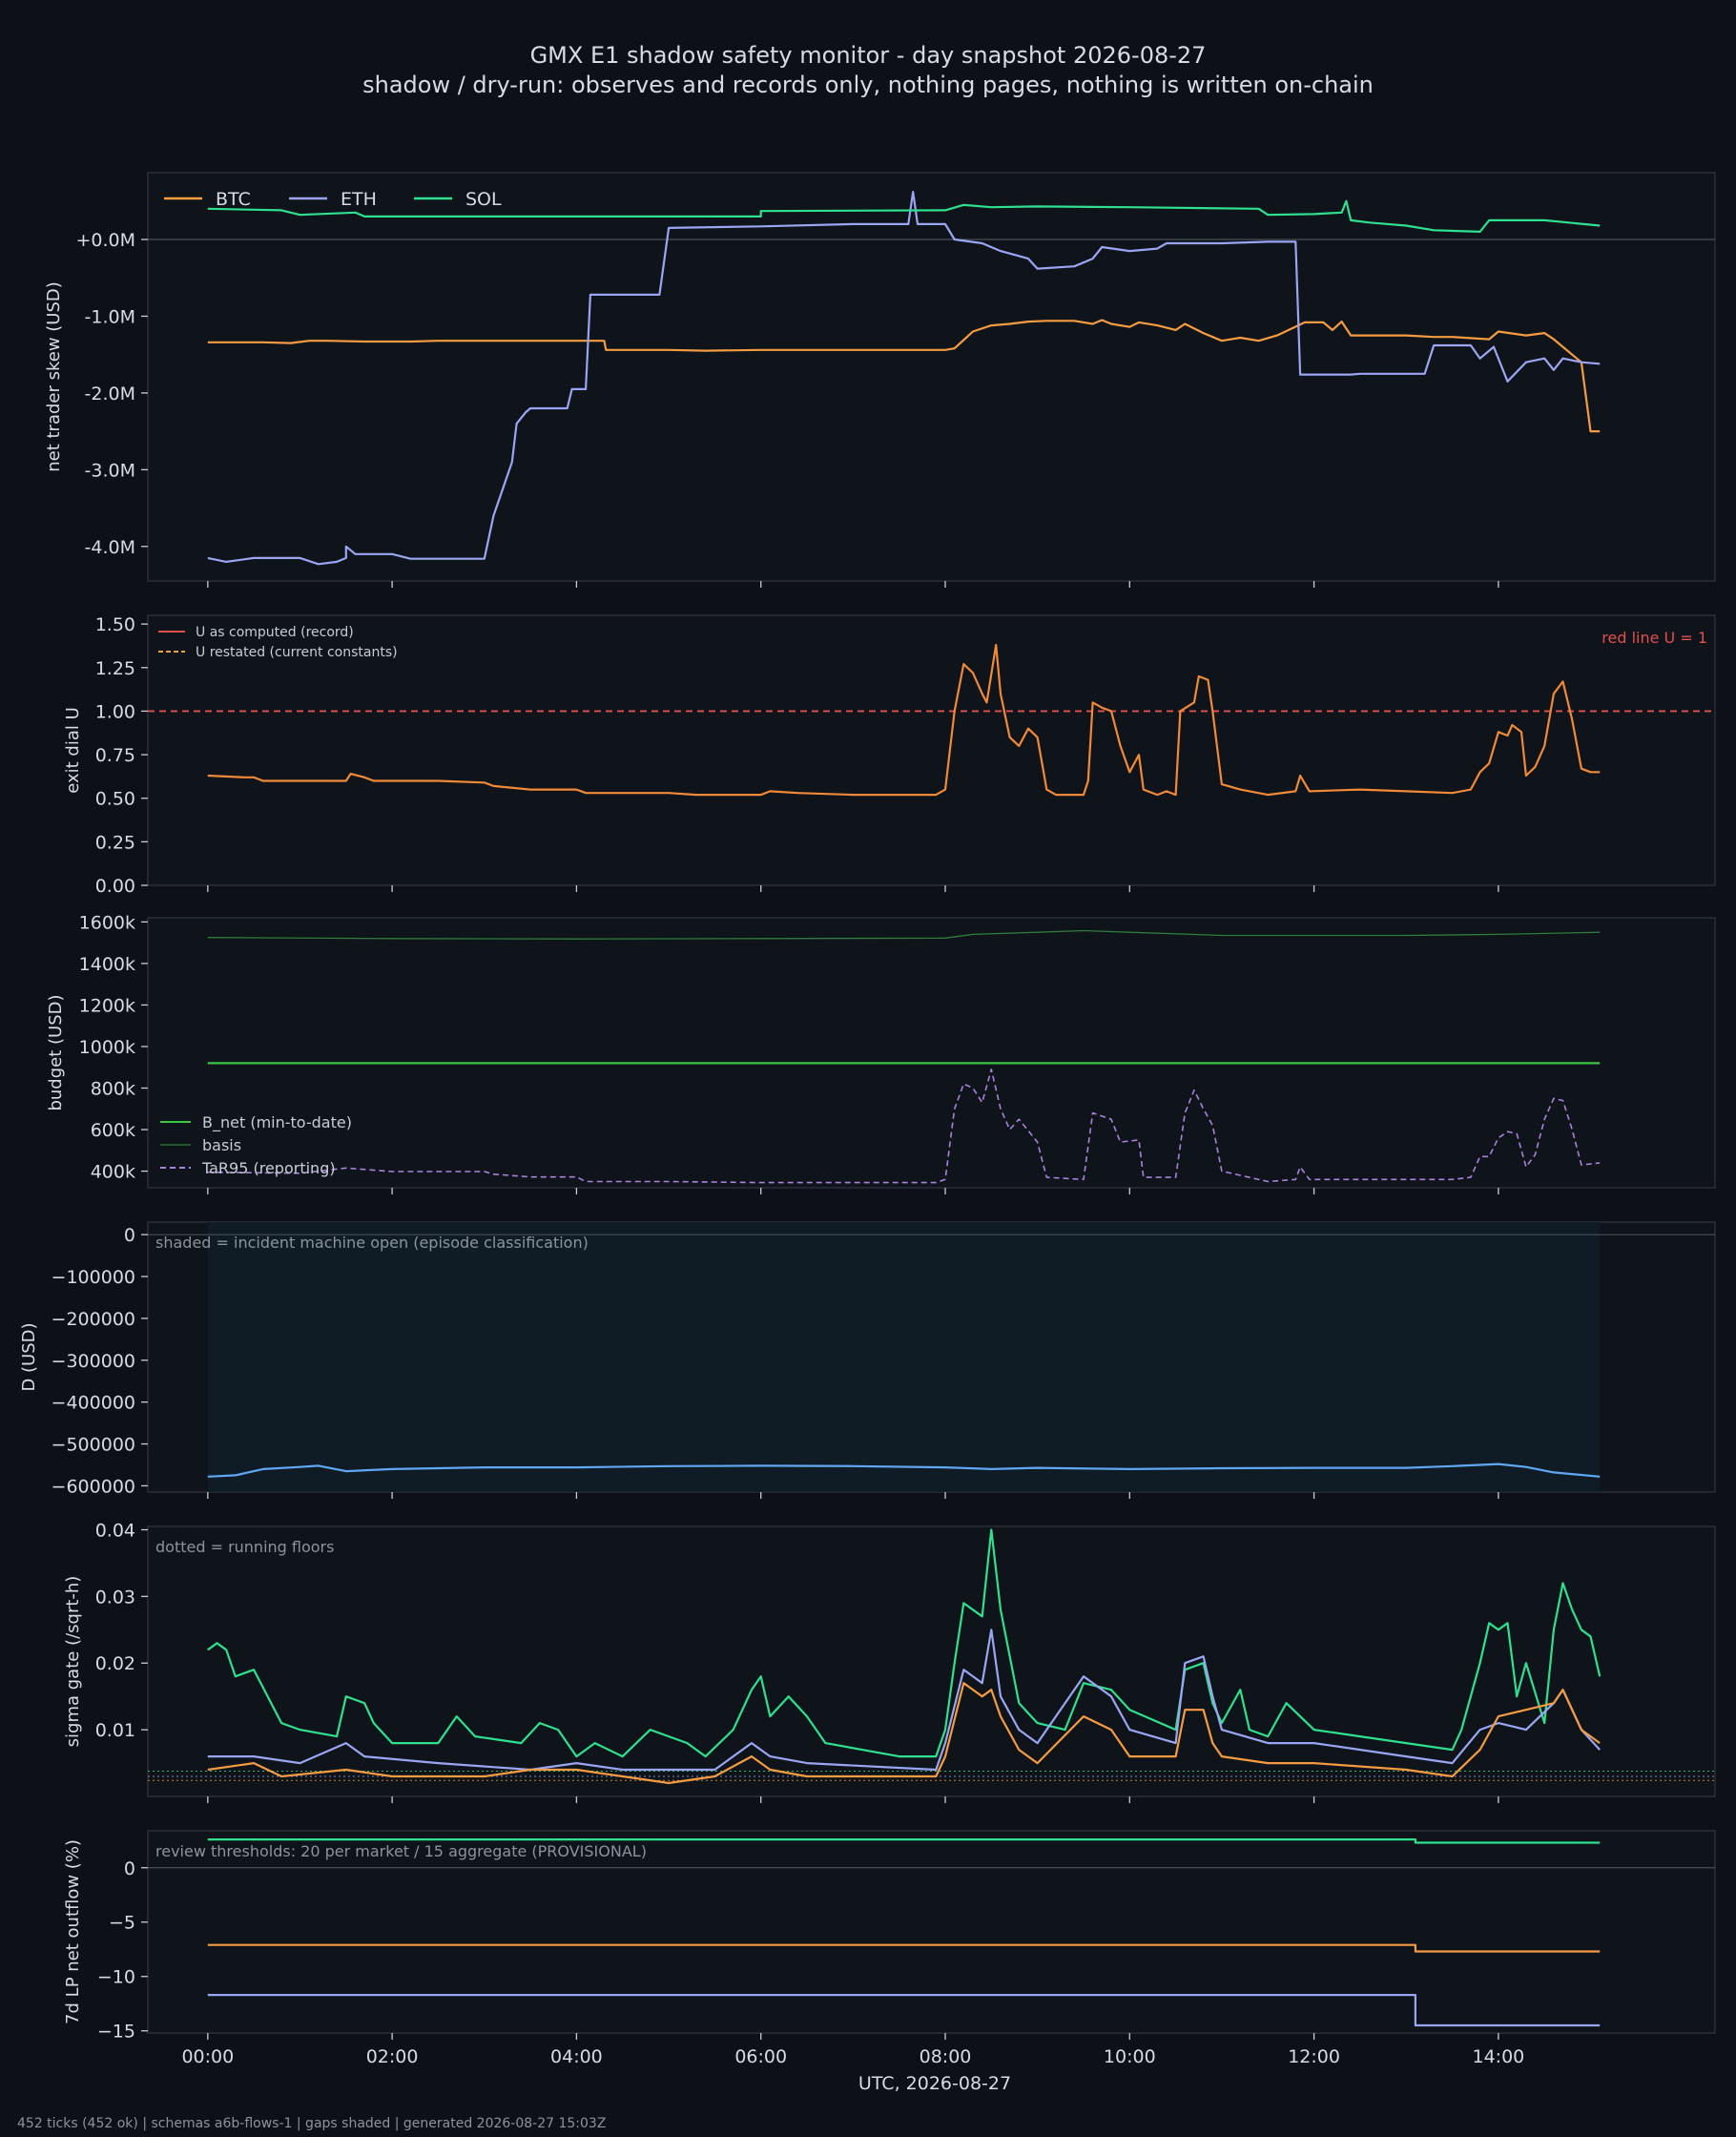 Image resolution: width=1736 pixels, height=2137 pixels. What do you see at coordinates (73, 1931) in the screenshot?
I see `y-axis-label: 7d LP net outflow (%)` at bounding box center [73, 1931].